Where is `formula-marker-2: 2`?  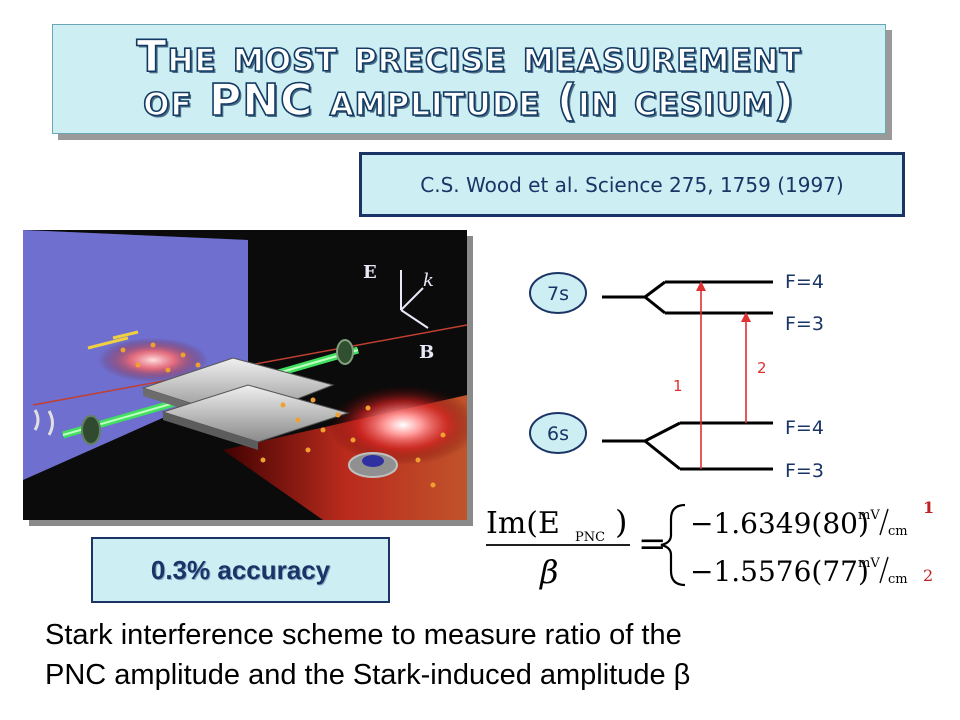 formula-marker-2: 2 is located at coordinates (928, 575).